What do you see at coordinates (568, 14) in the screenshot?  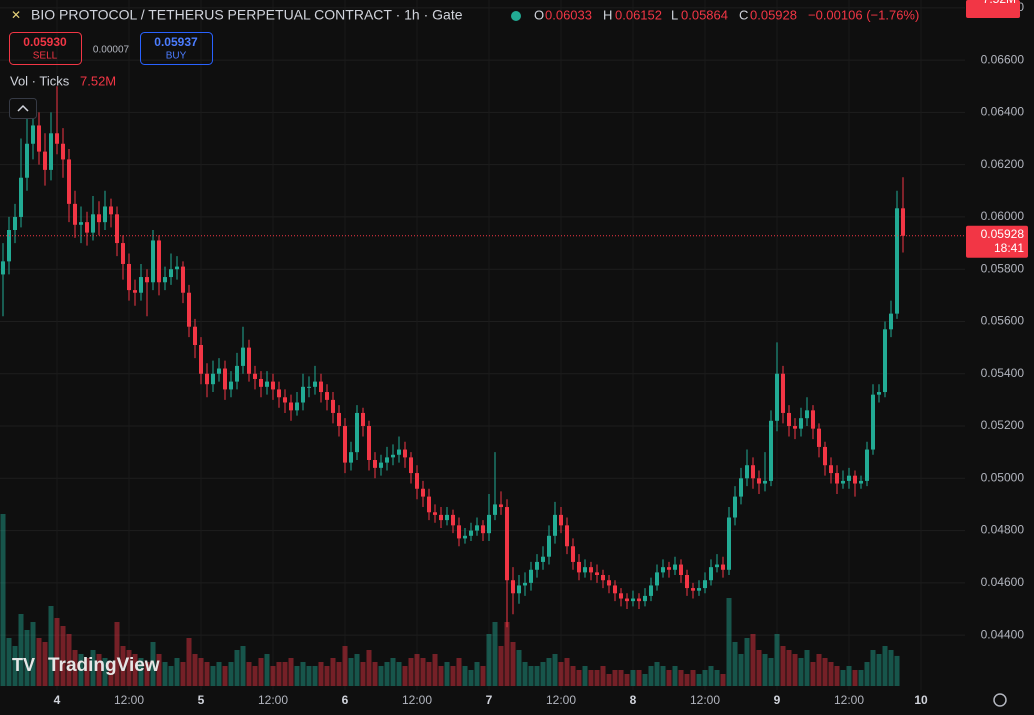 I see `open-value: 0.06033` at bounding box center [568, 14].